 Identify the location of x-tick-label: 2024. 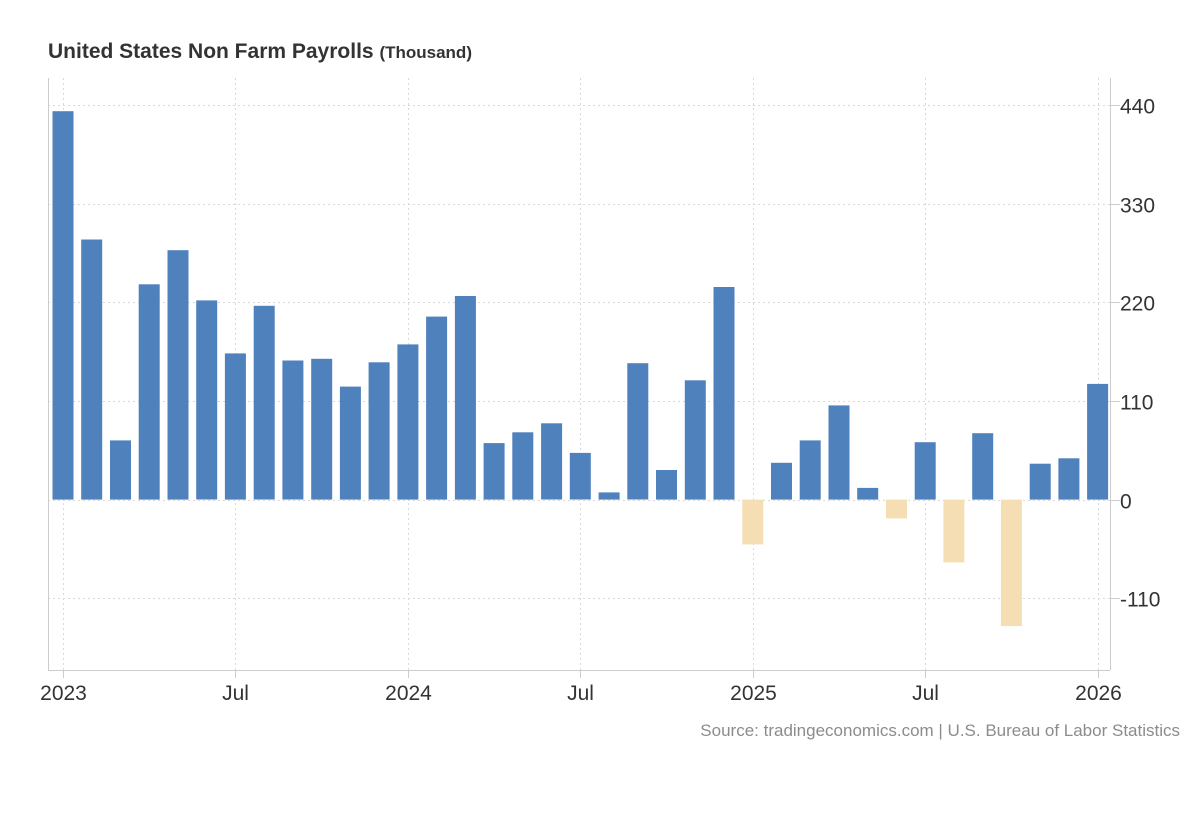
(408, 693).